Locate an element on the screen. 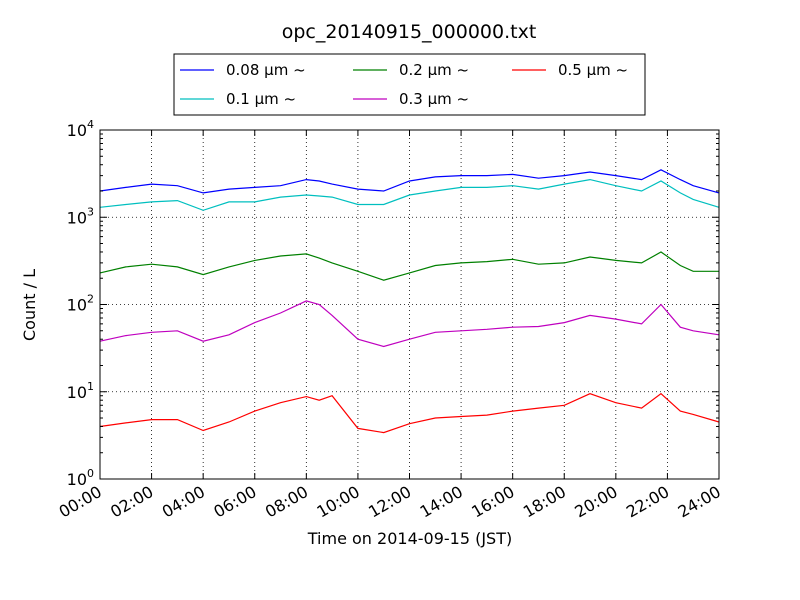 The width and height of the screenshot is (800, 600). y-tick-label: 10¹ is located at coordinates (80, 391).